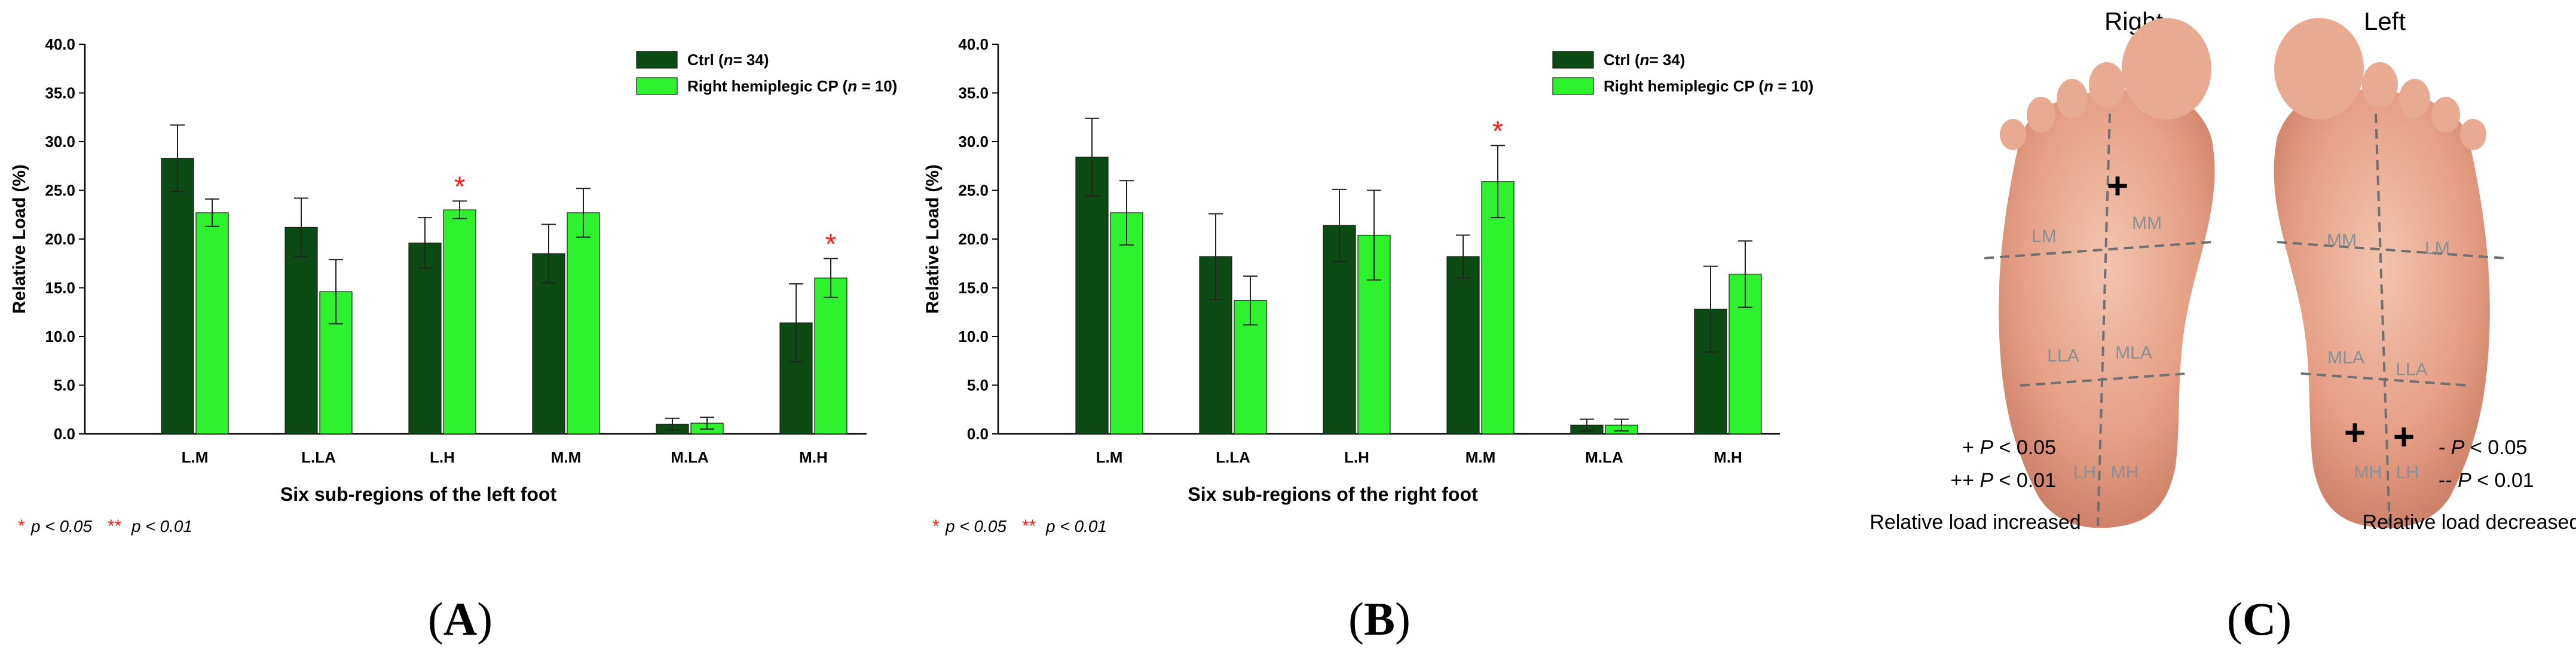 The height and width of the screenshot is (655, 2576). I want to click on left-foot-increase-mark-mh: +, so click(2355, 433).